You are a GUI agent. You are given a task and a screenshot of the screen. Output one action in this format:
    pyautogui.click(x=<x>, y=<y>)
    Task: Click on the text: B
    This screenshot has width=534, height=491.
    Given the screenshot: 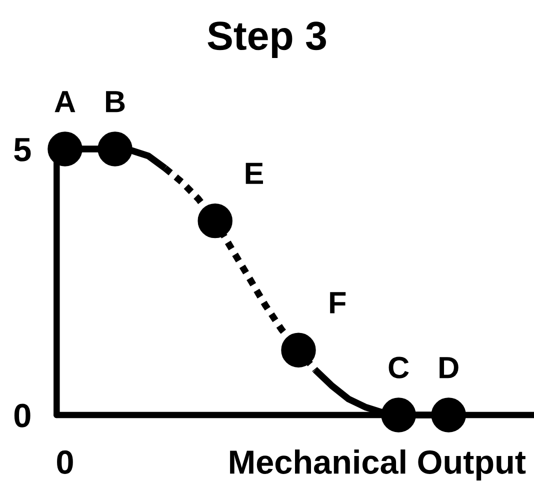 What is the action you would take?
    pyautogui.click(x=115, y=101)
    